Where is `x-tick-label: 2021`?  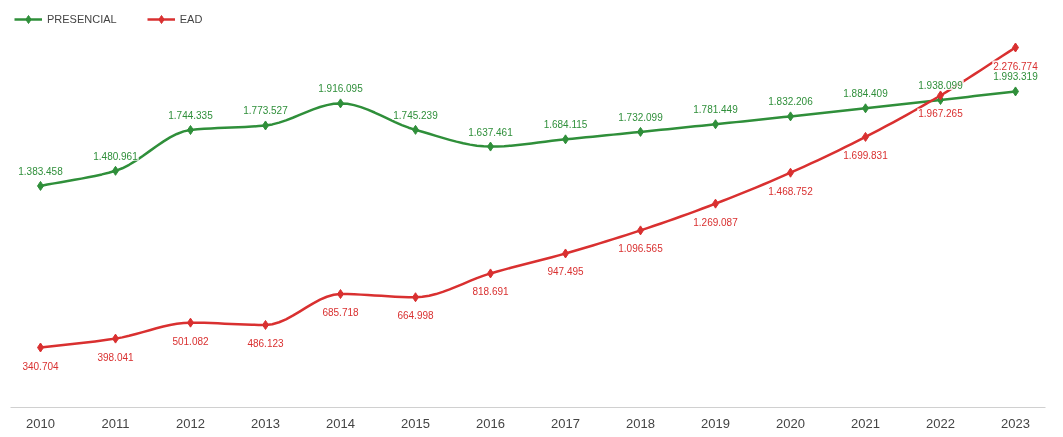 x-tick-label: 2021 is located at coordinates (865, 423).